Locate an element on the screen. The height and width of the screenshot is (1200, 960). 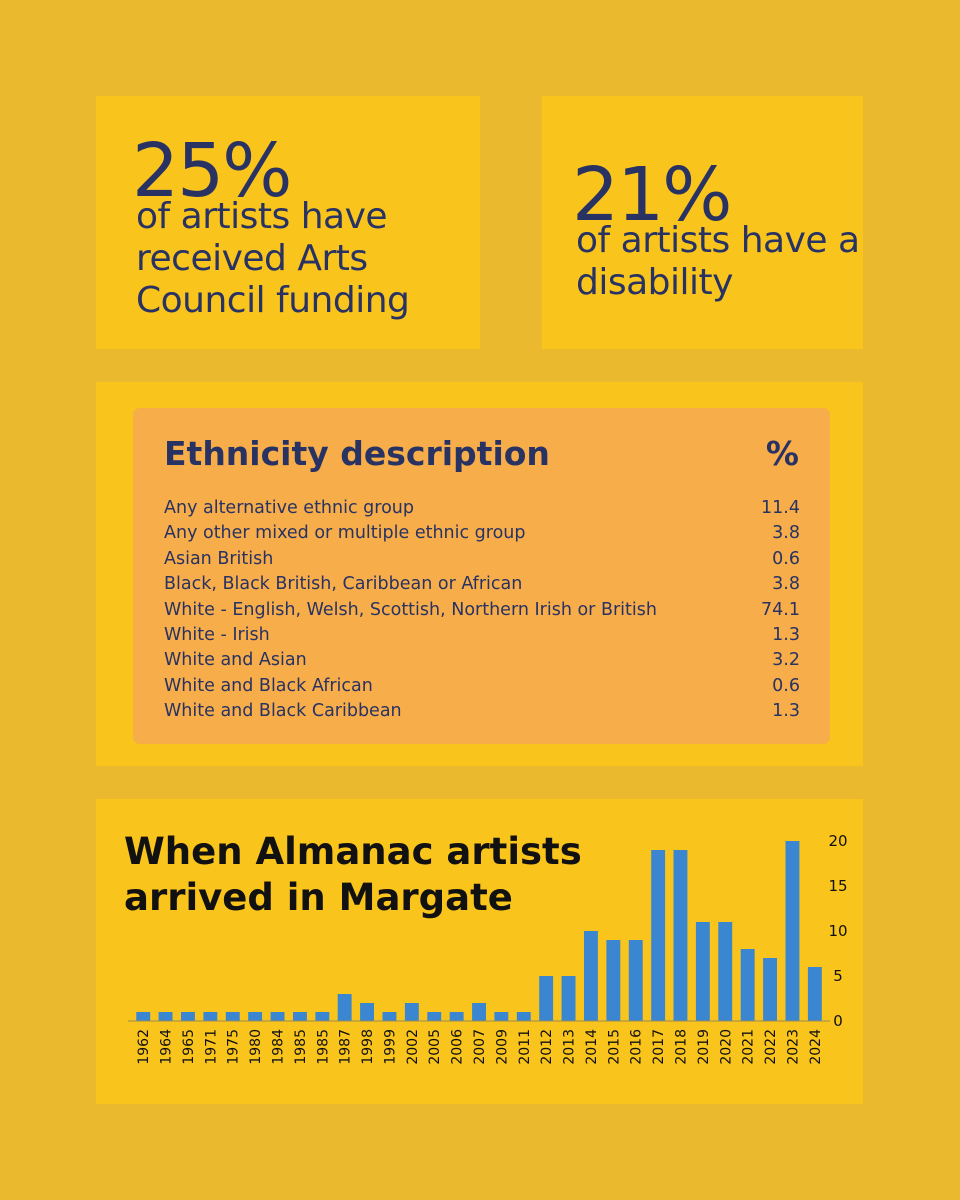
ethnicity-label: Any other mixed or multiple ethnic group is located at coordinates (345, 533).